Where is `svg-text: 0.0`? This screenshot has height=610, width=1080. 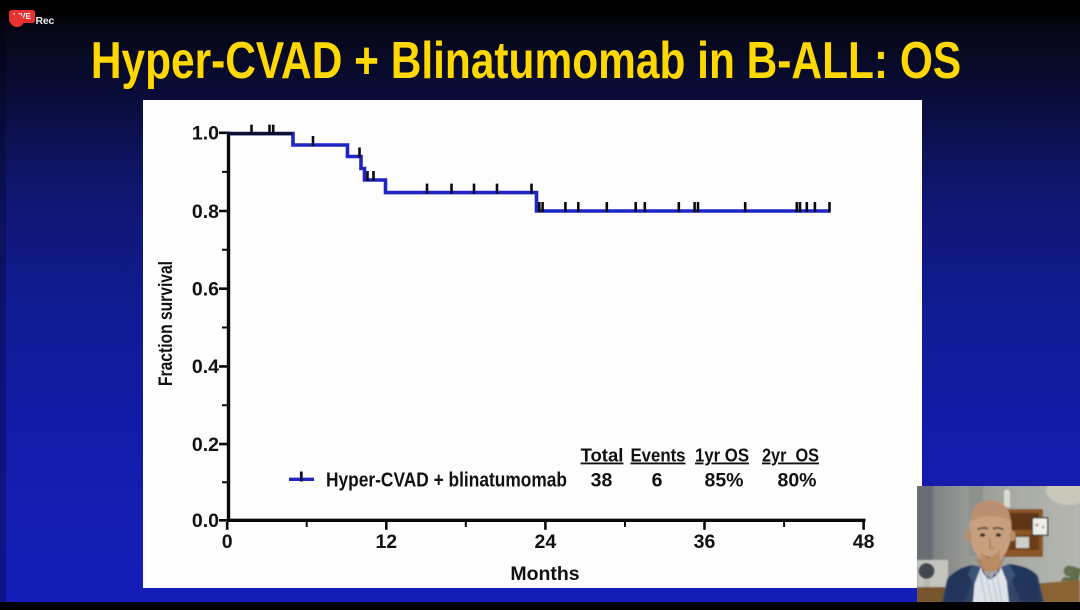 svg-text: 0.0 is located at coordinates (205, 521).